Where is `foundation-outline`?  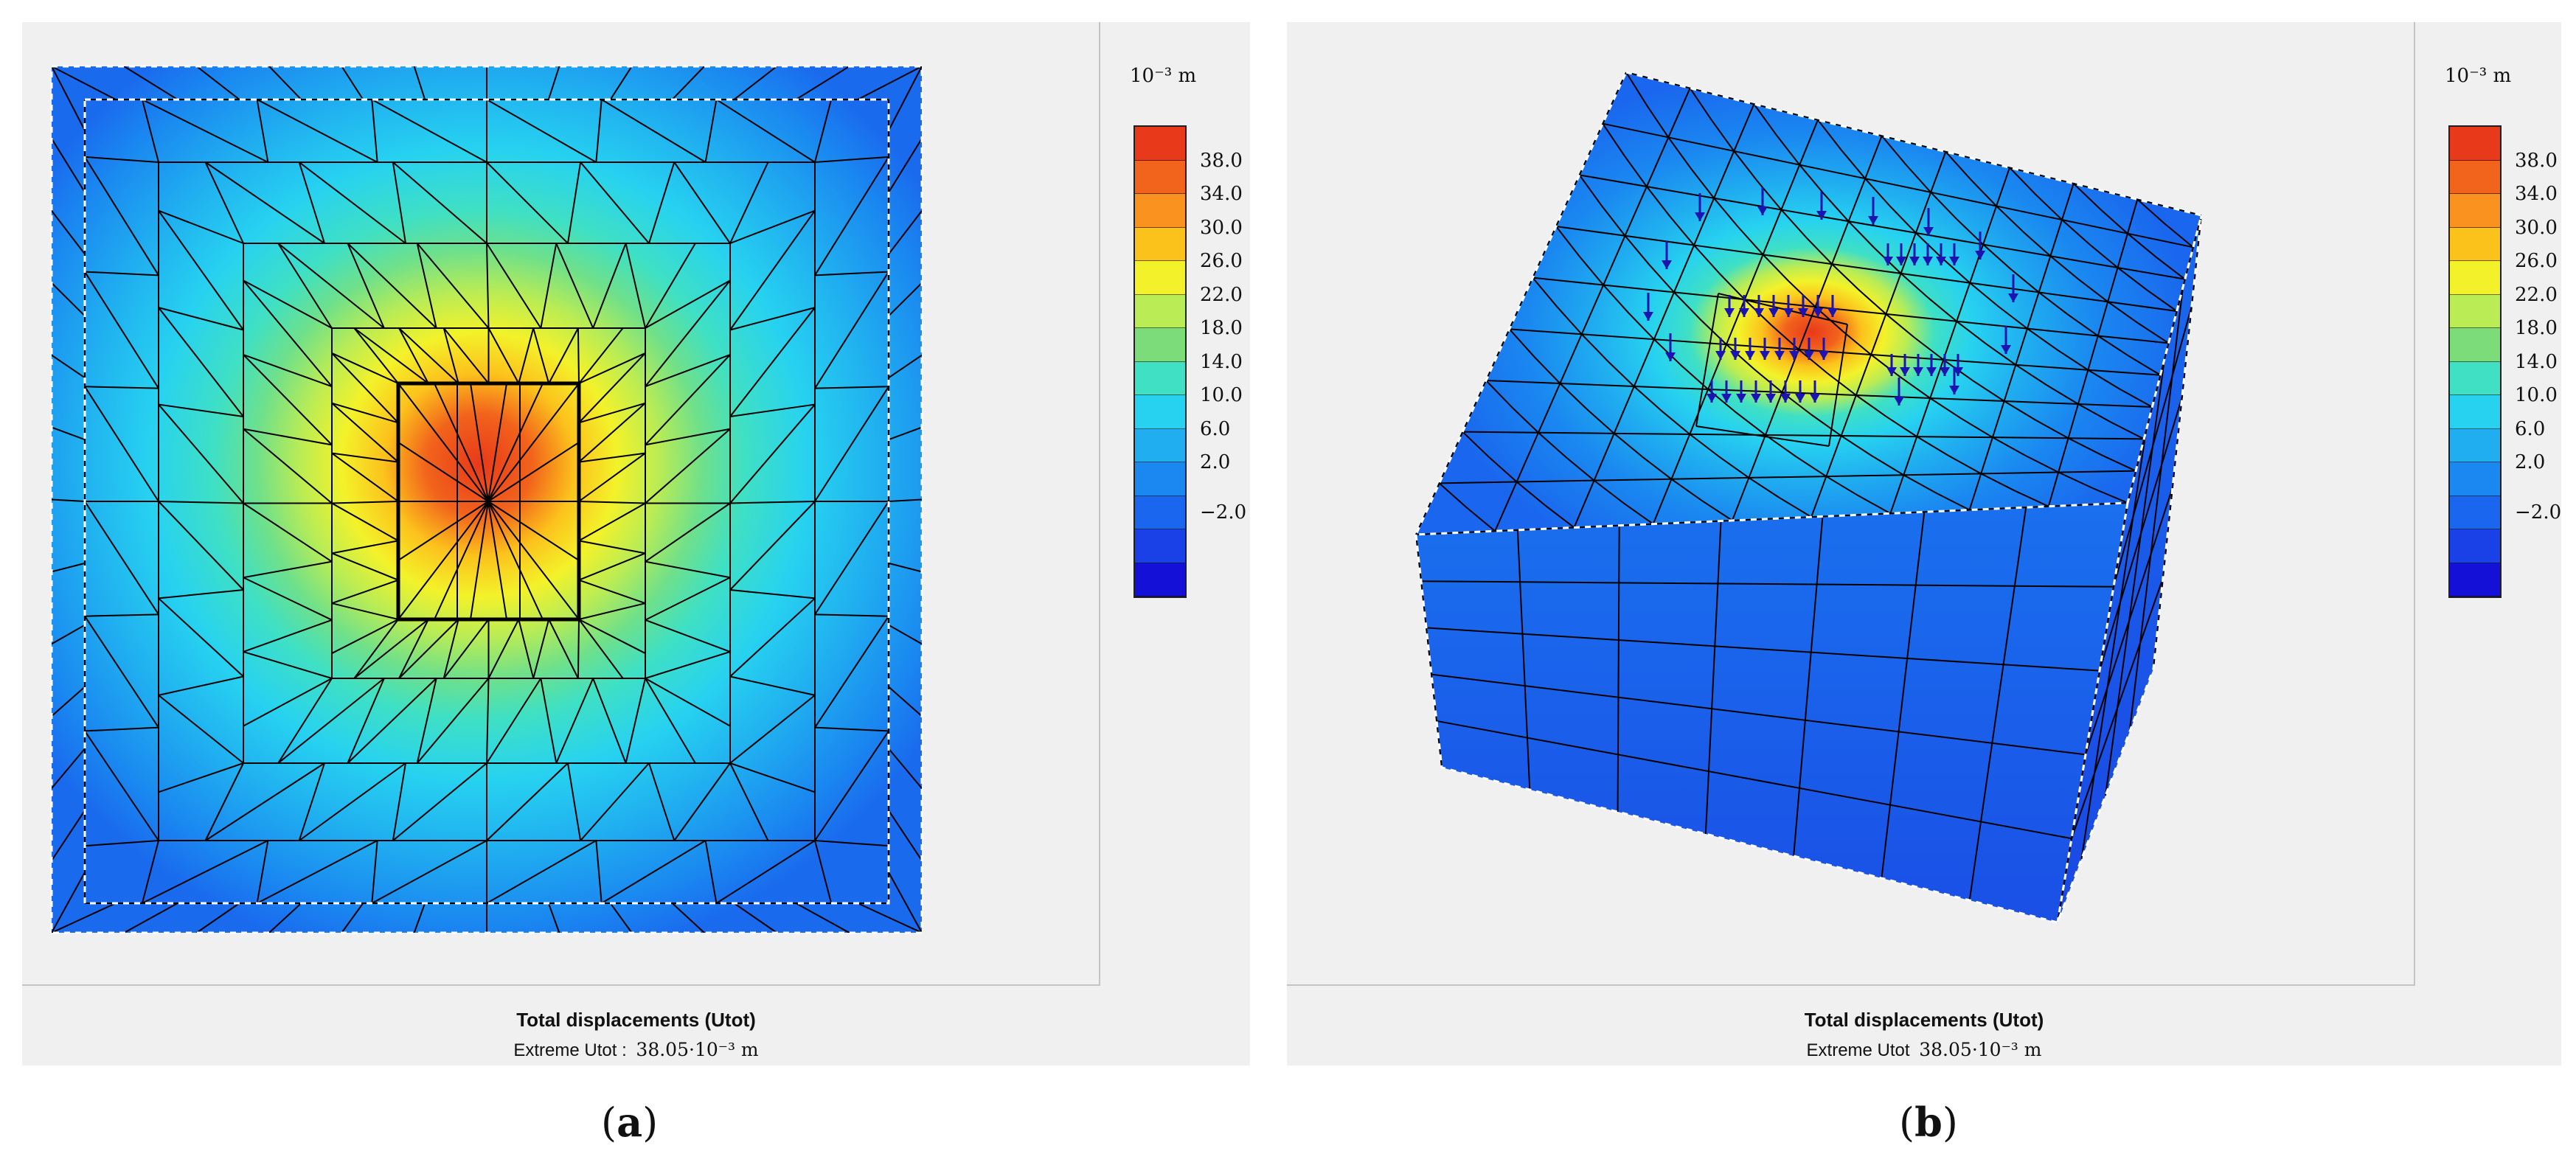
foundation-outline is located at coordinates (488, 502).